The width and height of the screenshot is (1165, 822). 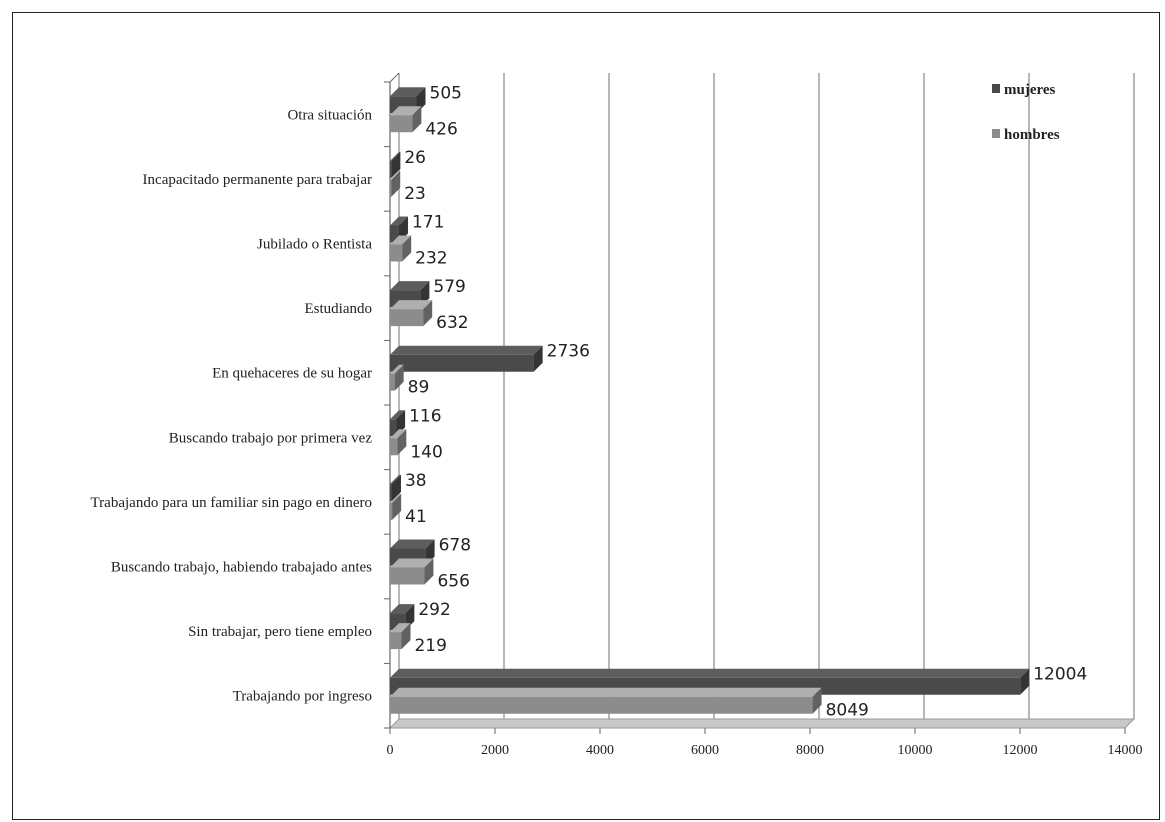 What do you see at coordinates (415, 158) in the screenshot?
I see `data-label-mujeres: 26` at bounding box center [415, 158].